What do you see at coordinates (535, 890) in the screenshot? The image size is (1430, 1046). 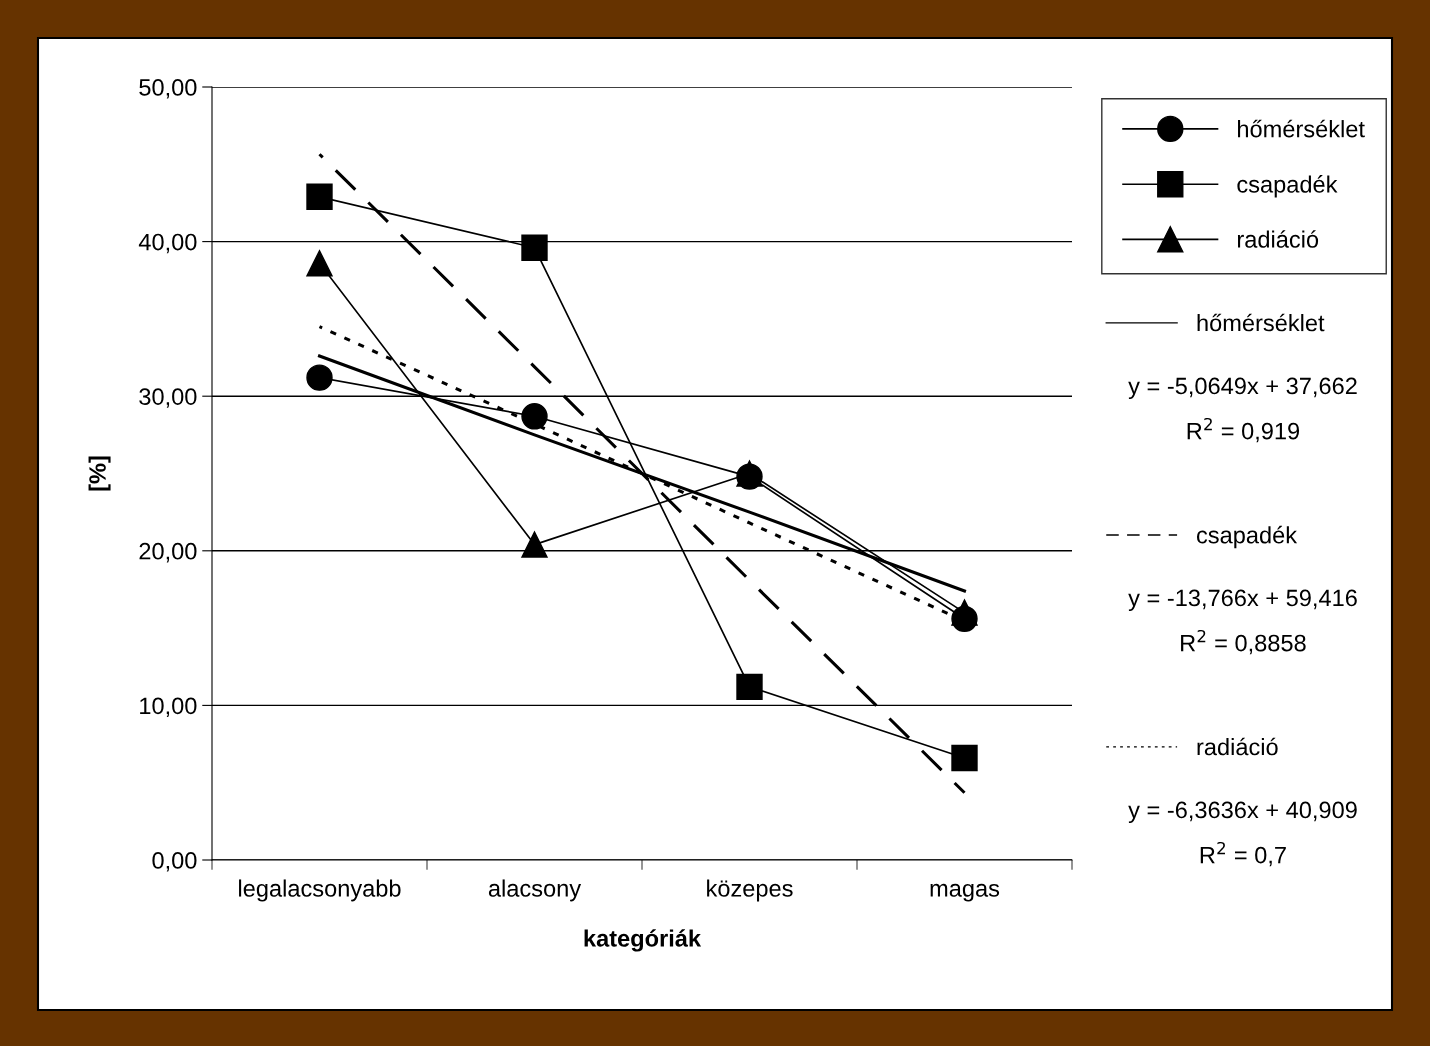 I see `x-tick-label: alacsony` at bounding box center [535, 890].